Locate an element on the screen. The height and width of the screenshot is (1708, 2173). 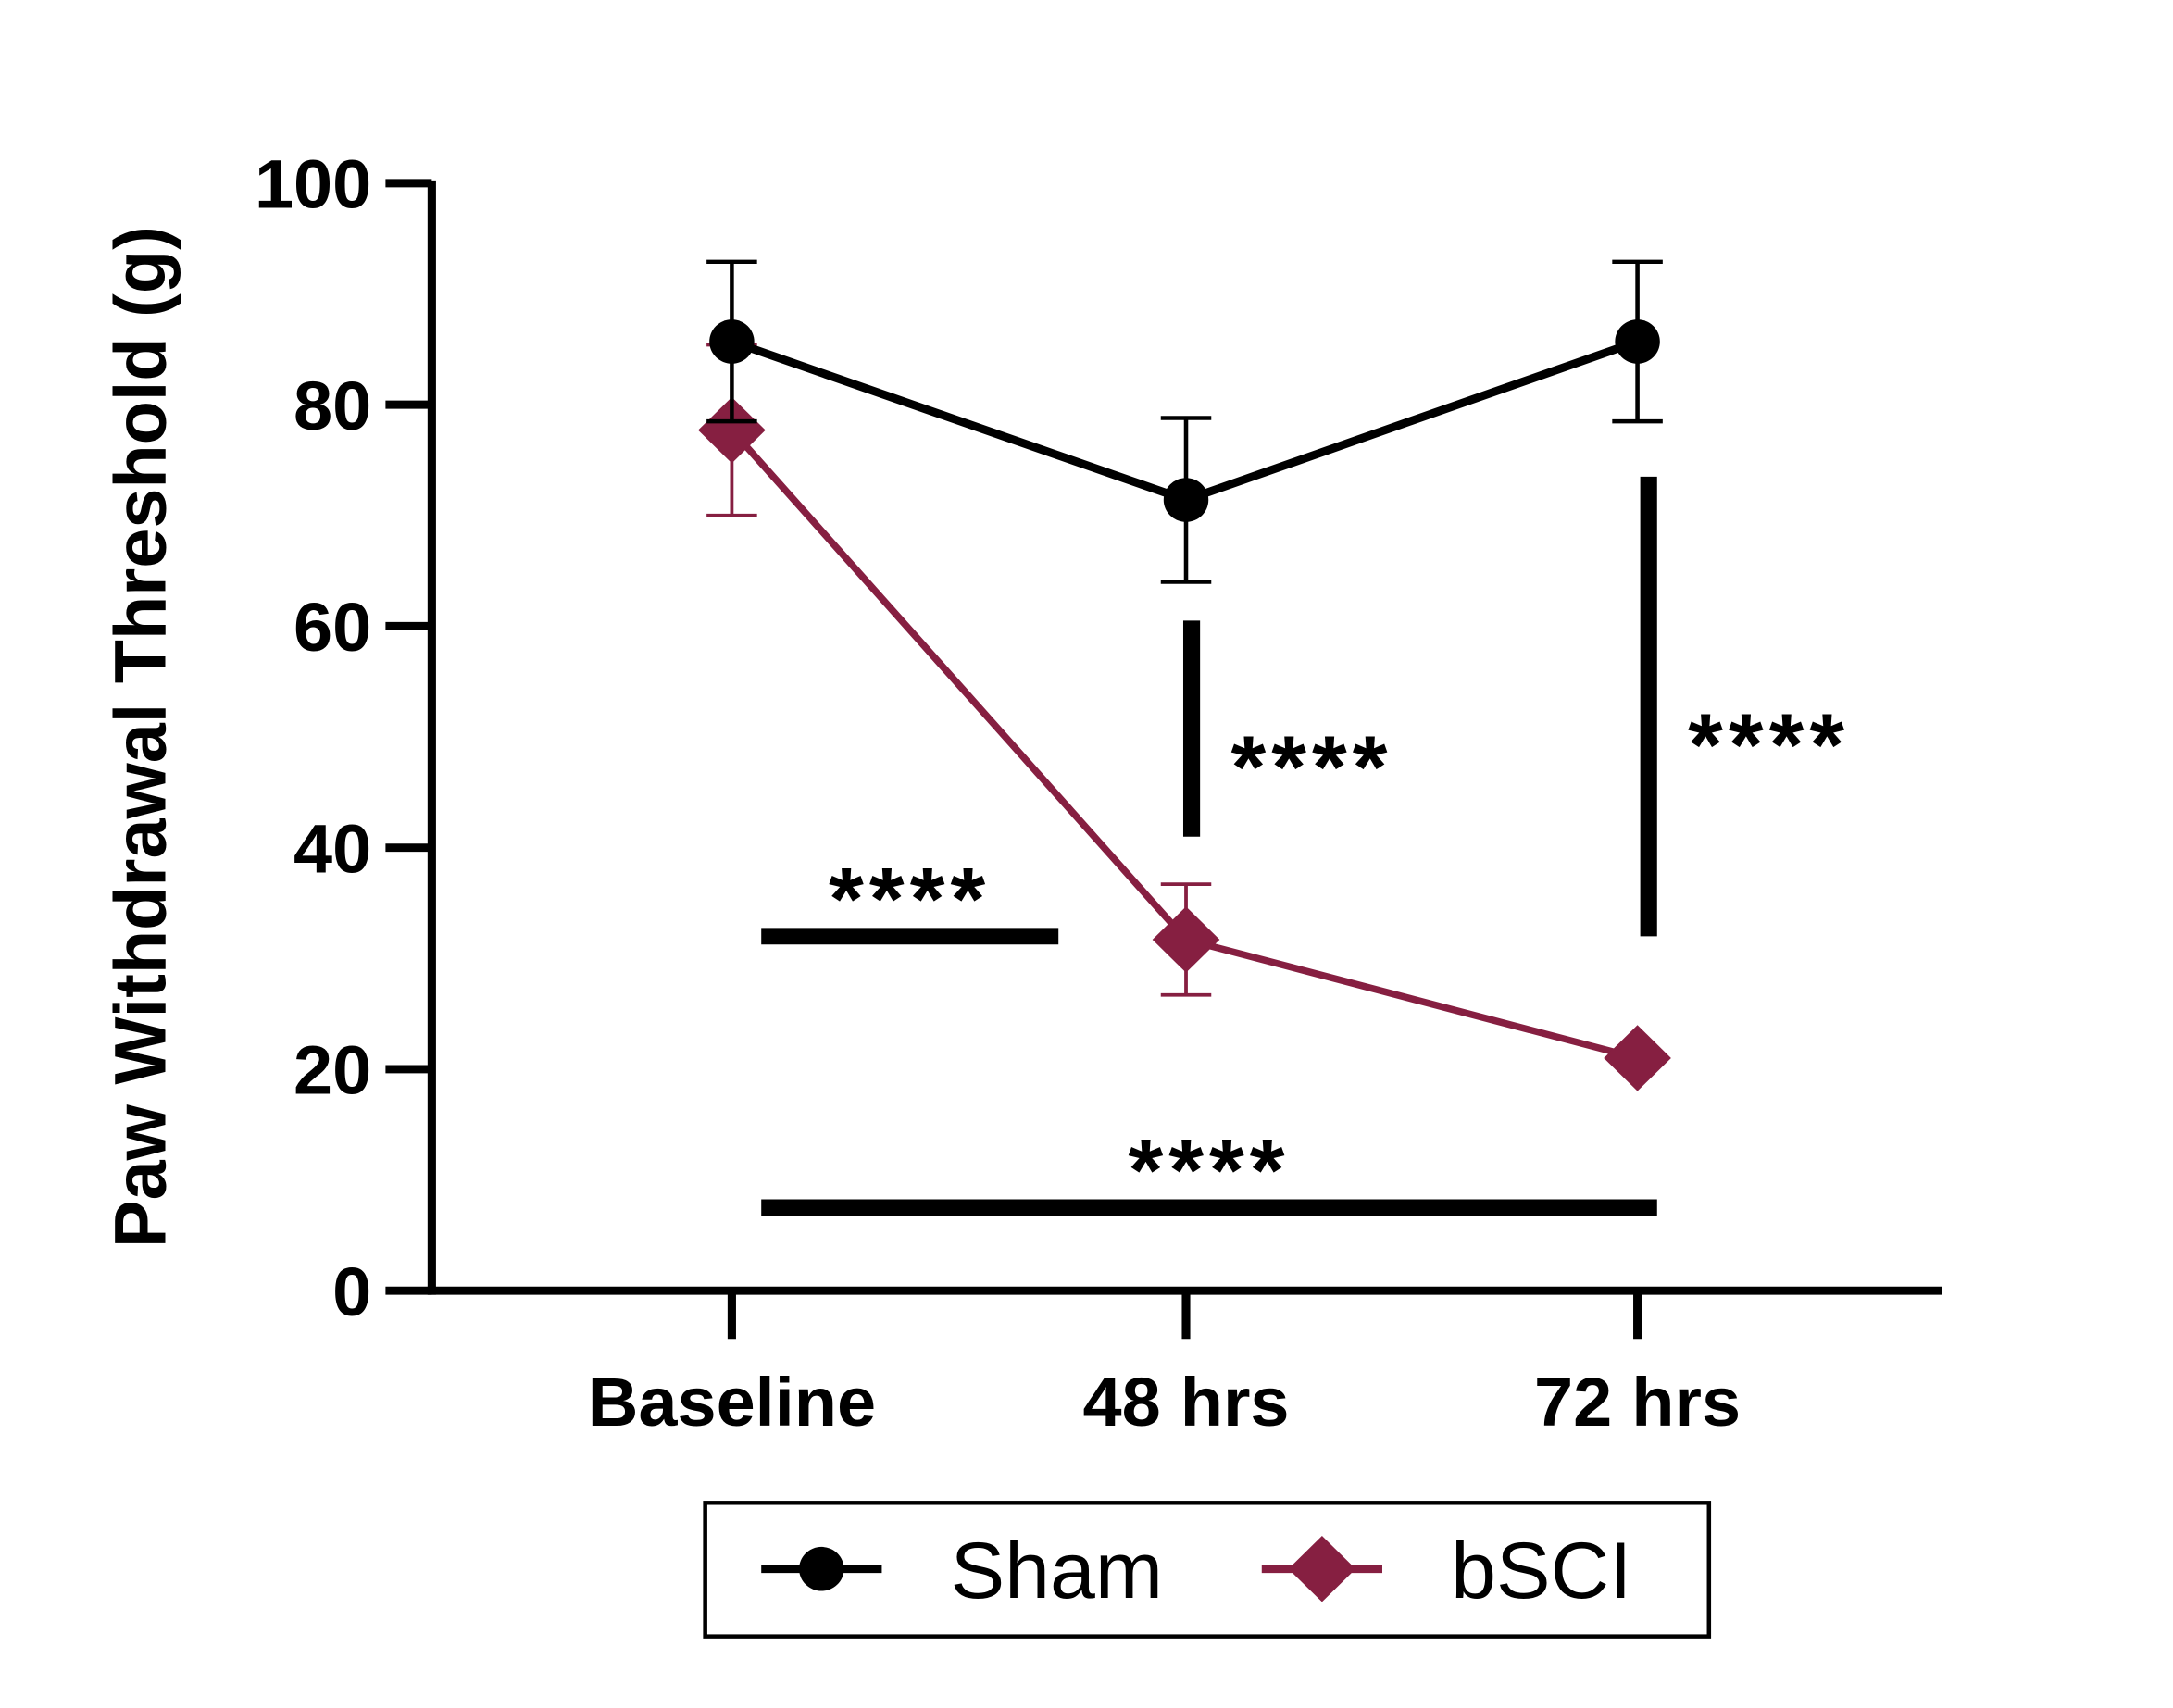
x-tick-label: 72 hrs is located at coordinates (1637, 1402).